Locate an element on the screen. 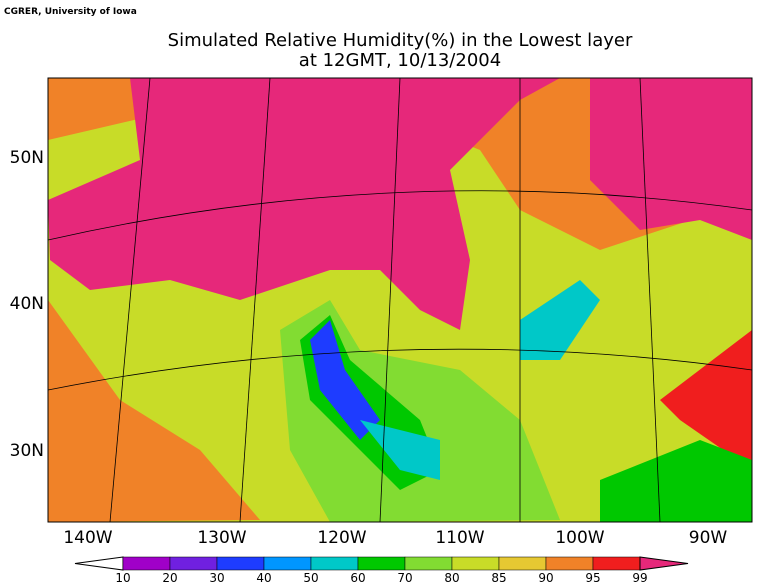  lon-label: 120W is located at coordinates (341, 538).